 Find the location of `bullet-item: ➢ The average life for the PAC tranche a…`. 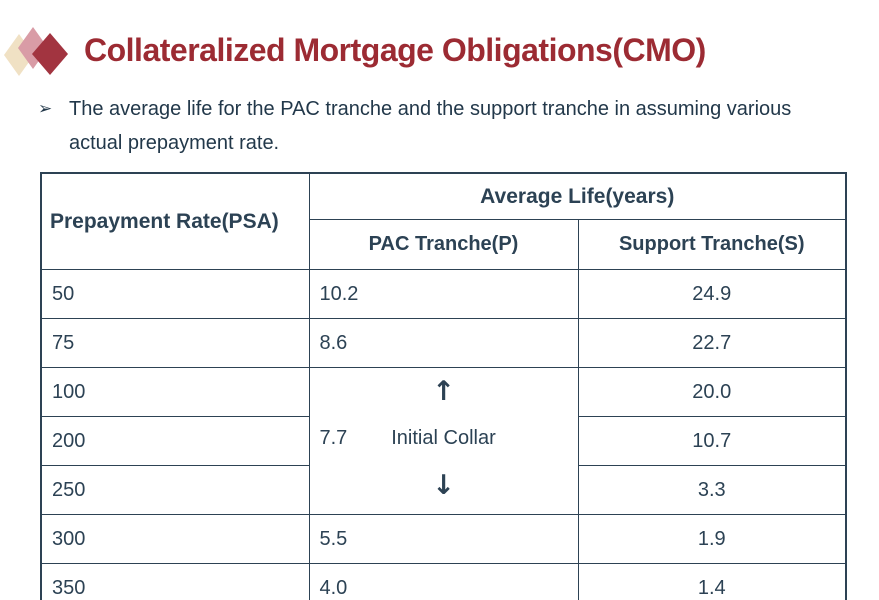

bullet-item: ➢ The average life for the PAC tranche a… is located at coordinates (438, 126).